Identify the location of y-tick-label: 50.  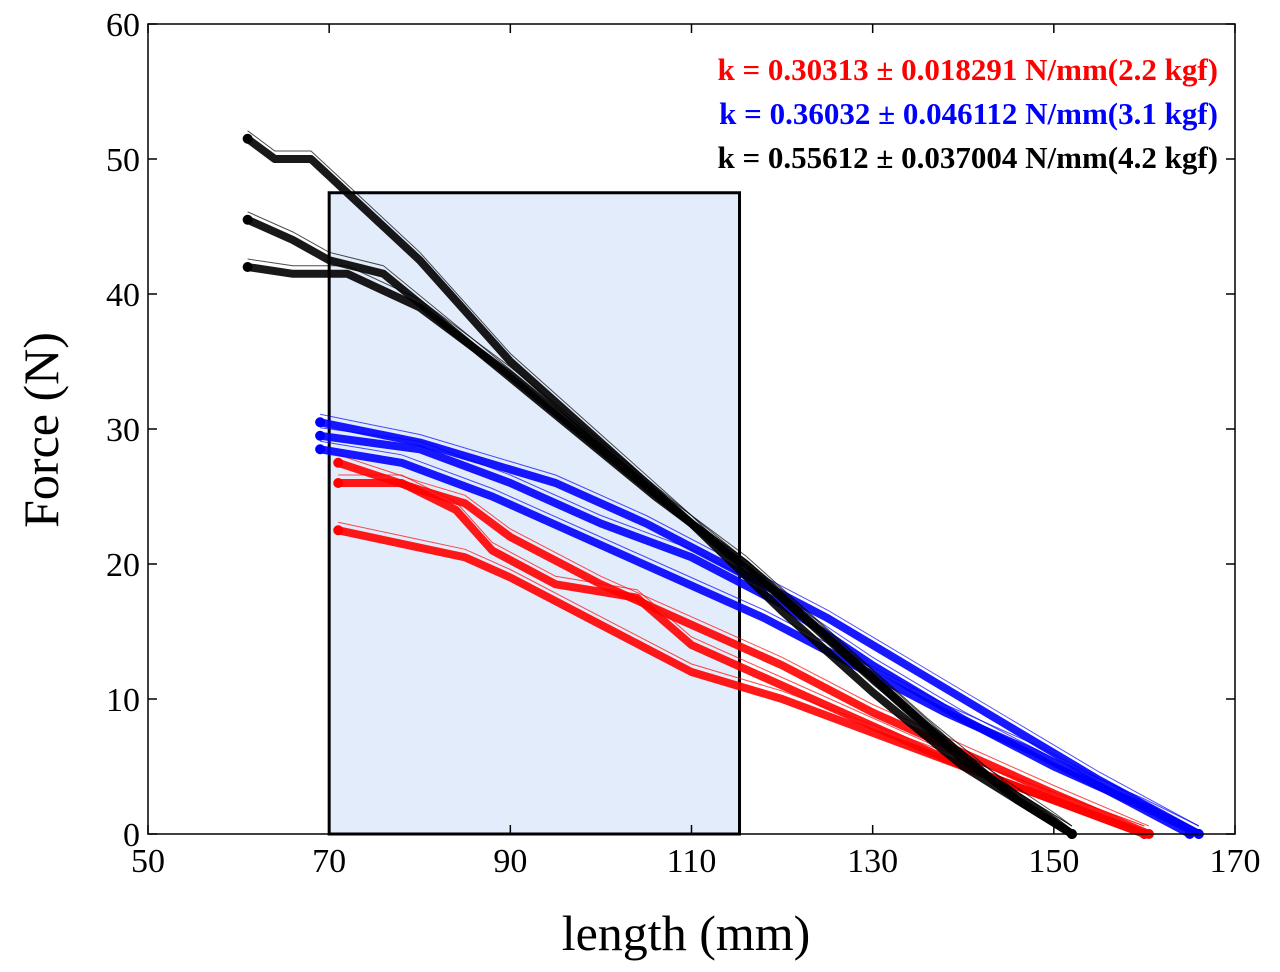
(123, 160).